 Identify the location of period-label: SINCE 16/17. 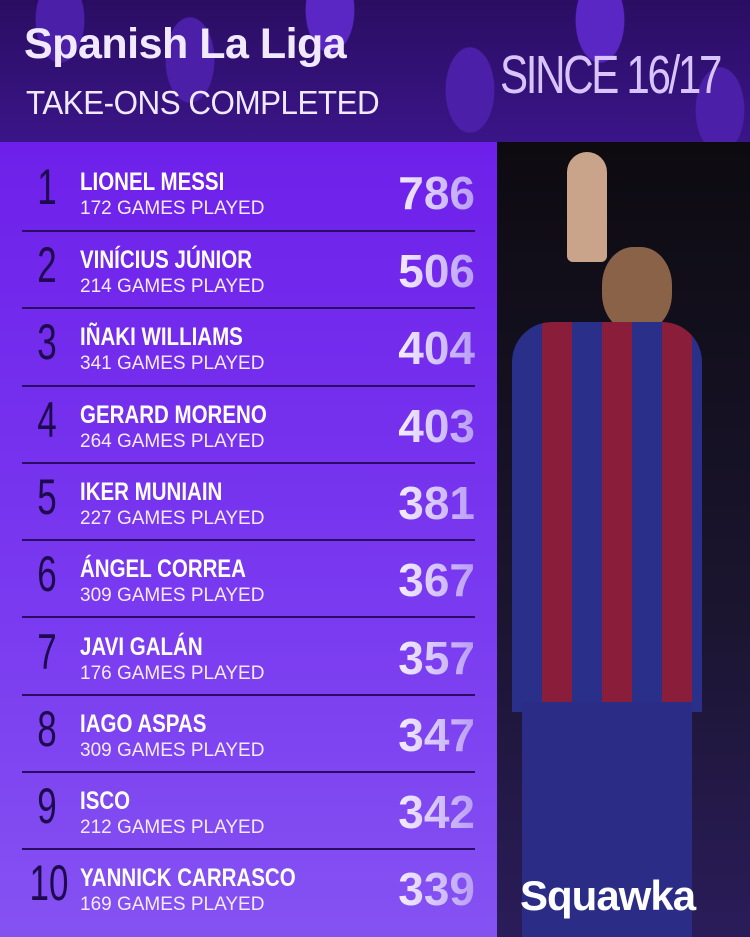
(611, 75).